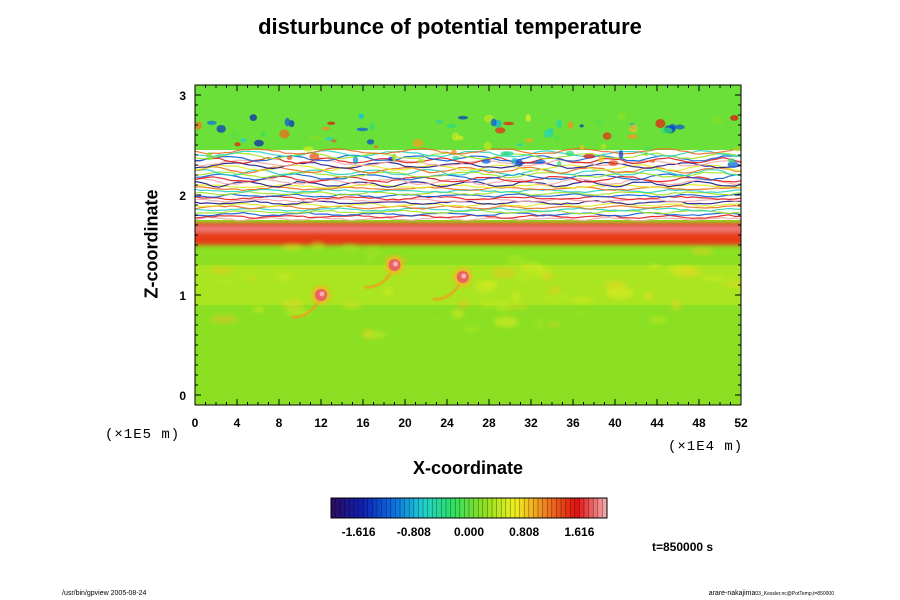  What do you see at coordinates (531, 423) in the screenshot?
I see `x-tick-label: 32` at bounding box center [531, 423].